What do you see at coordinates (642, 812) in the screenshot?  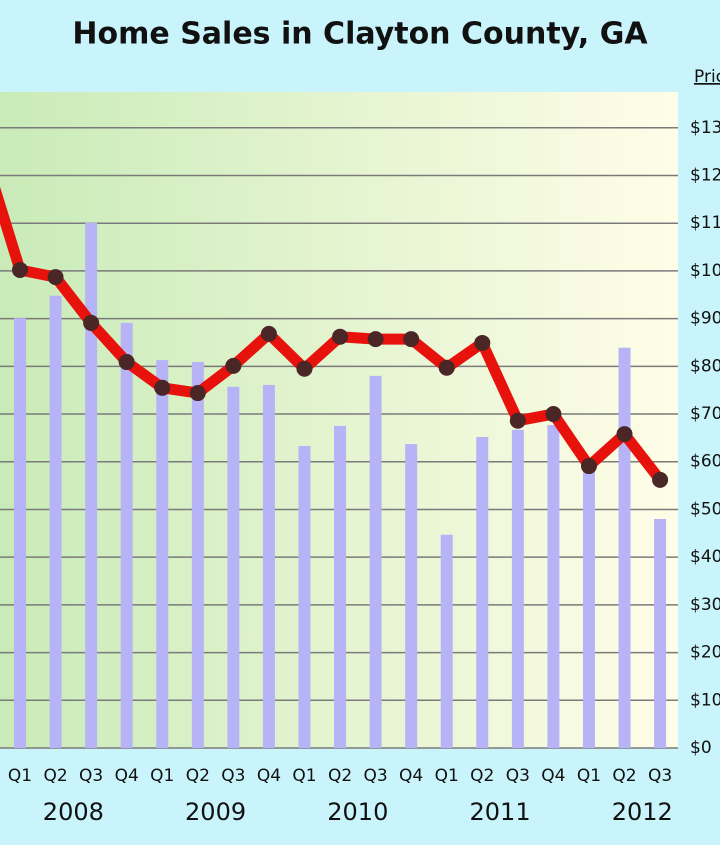 I see `year-label: 2012` at bounding box center [642, 812].